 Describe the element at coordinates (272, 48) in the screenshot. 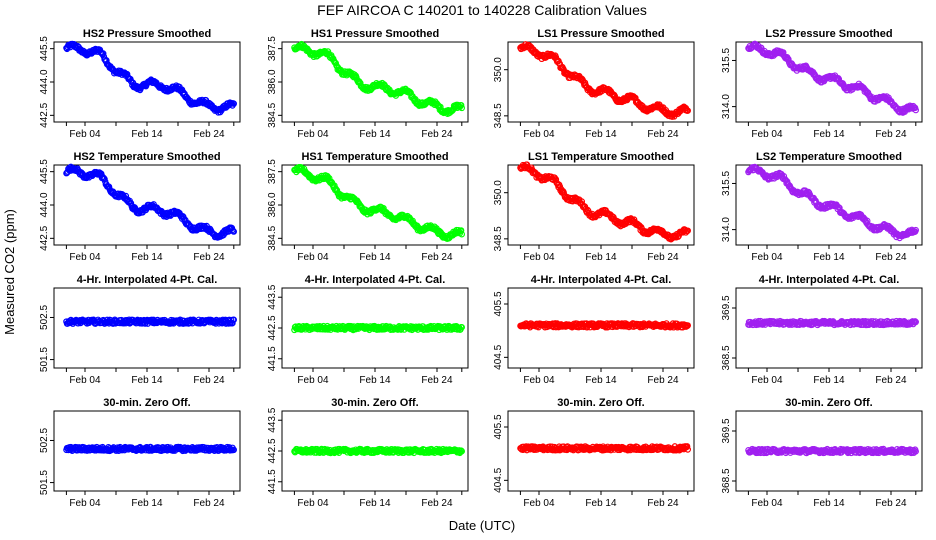

I see `y-tick-label: 387.5` at that location.